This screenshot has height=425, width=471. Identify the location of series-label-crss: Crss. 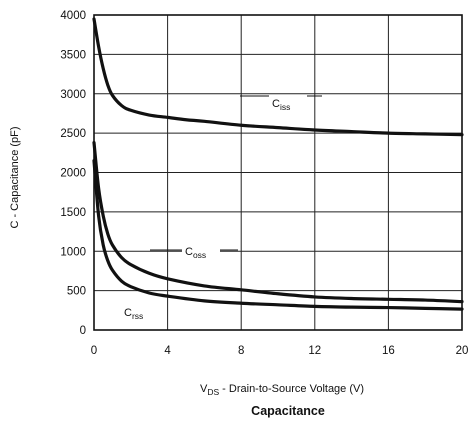
(133, 314).